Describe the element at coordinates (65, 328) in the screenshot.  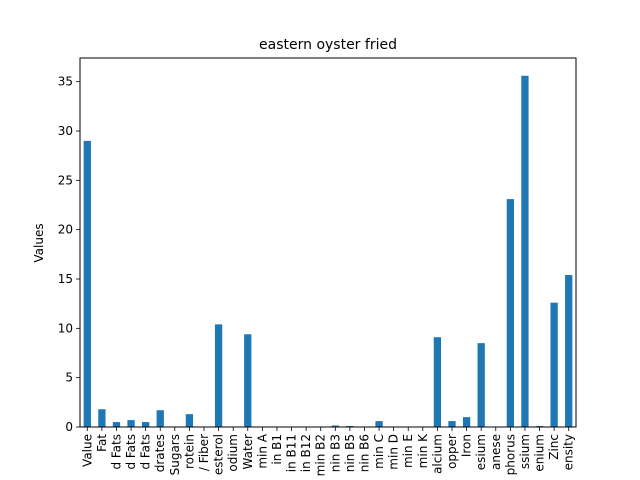
I see `y-tick-label: 10` at that location.